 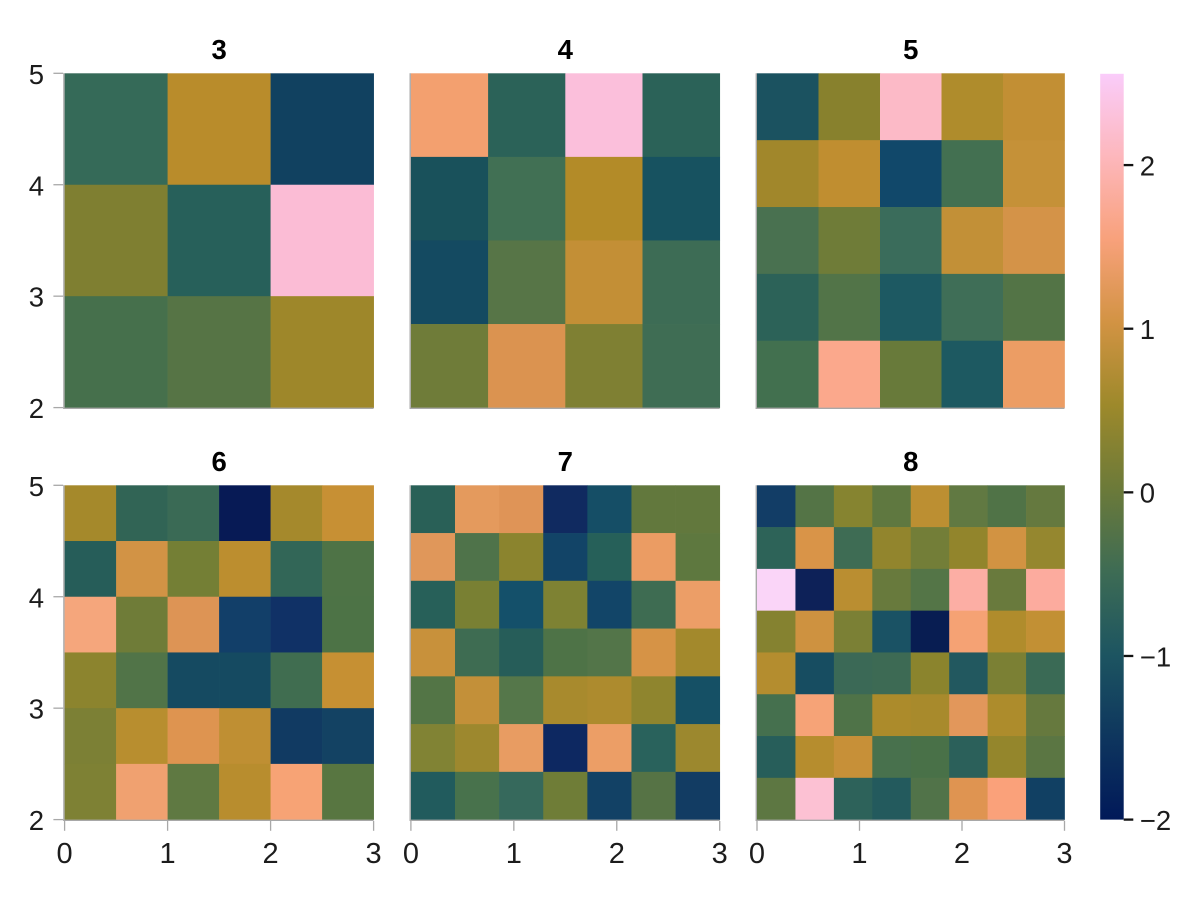 What do you see at coordinates (1155, 656) in the screenshot?
I see `svg-text: −1` at bounding box center [1155, 656].